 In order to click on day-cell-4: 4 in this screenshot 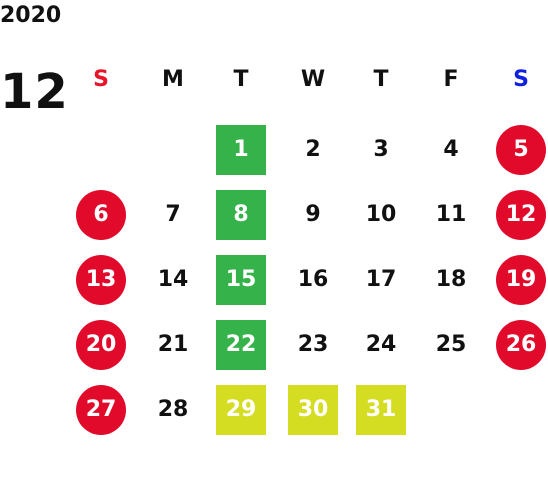, I will do `click(451, 150)`.